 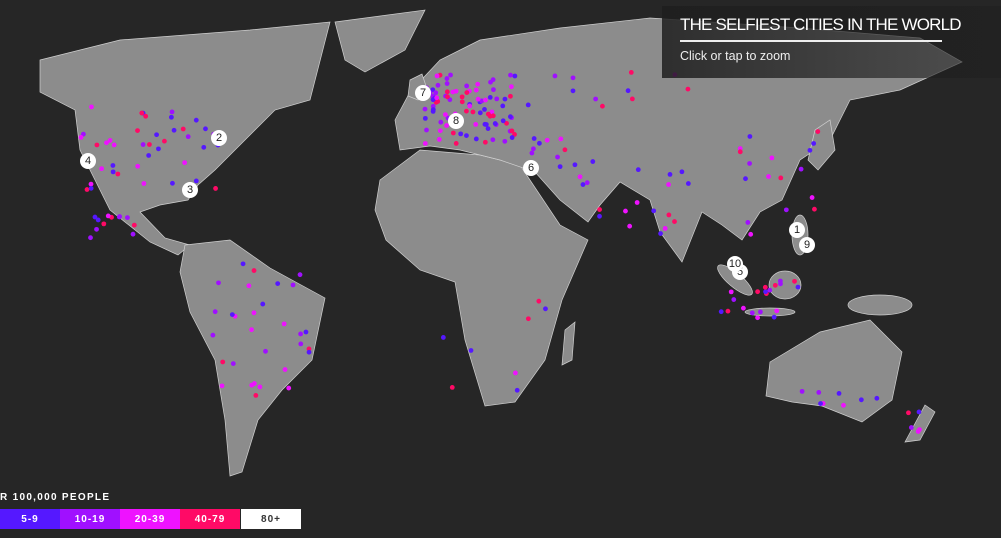 What do you see at coordinates (456, 121) in the screenshot?
I see `rank-marker-8: 8` at bounding box center [456, 121].